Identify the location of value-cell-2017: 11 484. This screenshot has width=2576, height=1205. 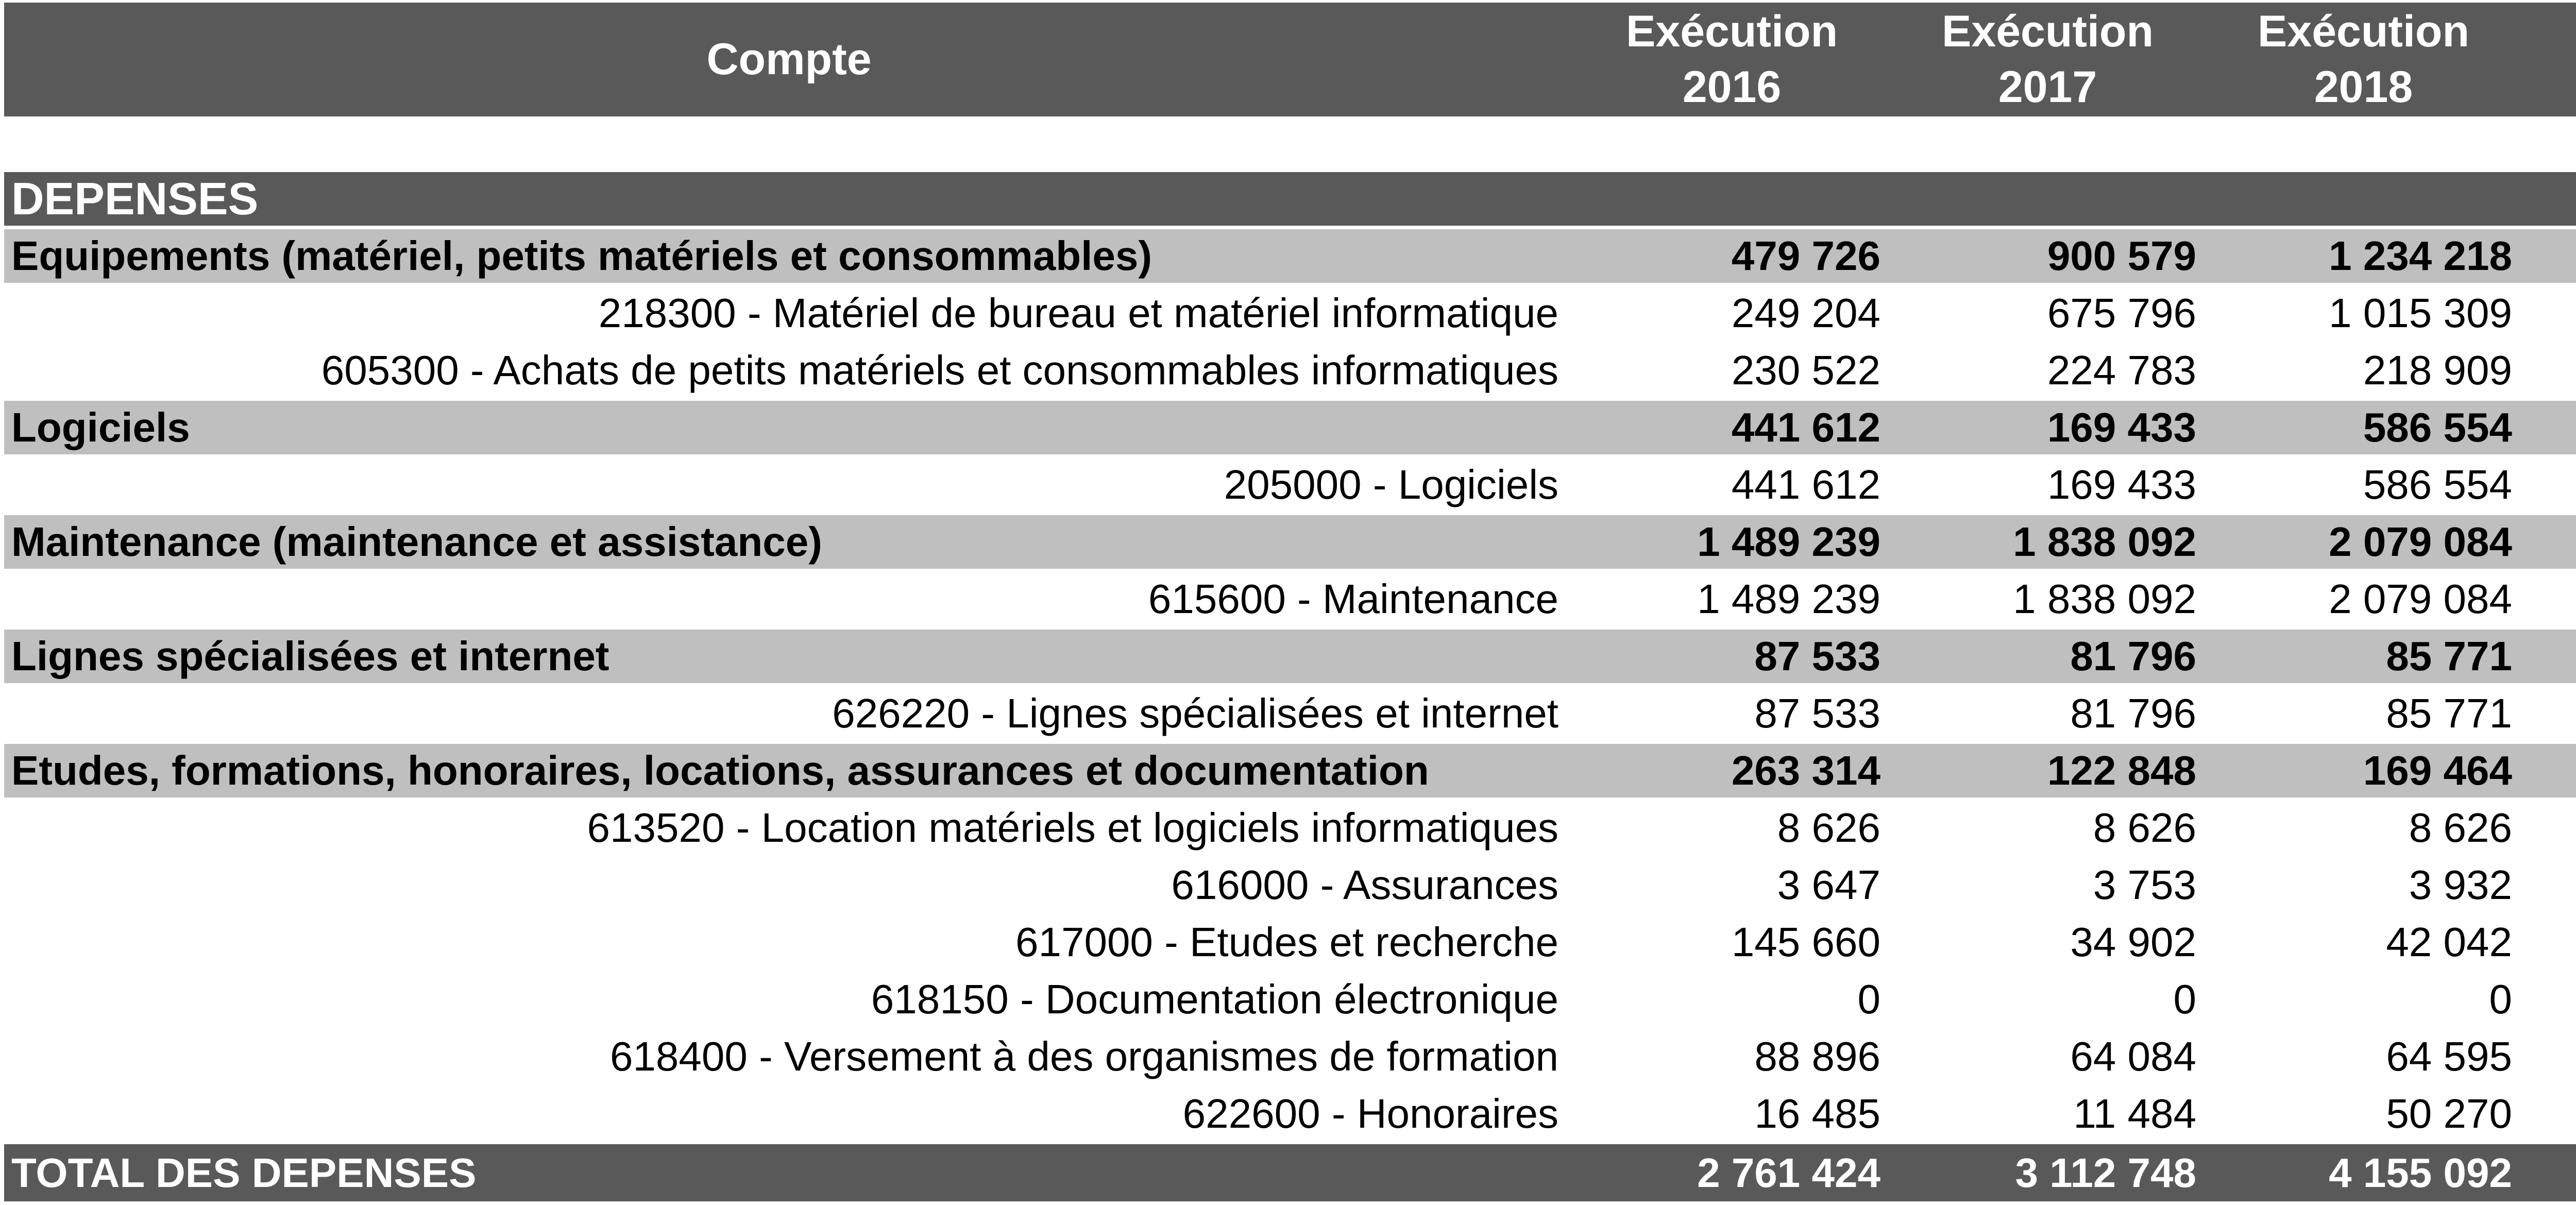
(2048, 1115).